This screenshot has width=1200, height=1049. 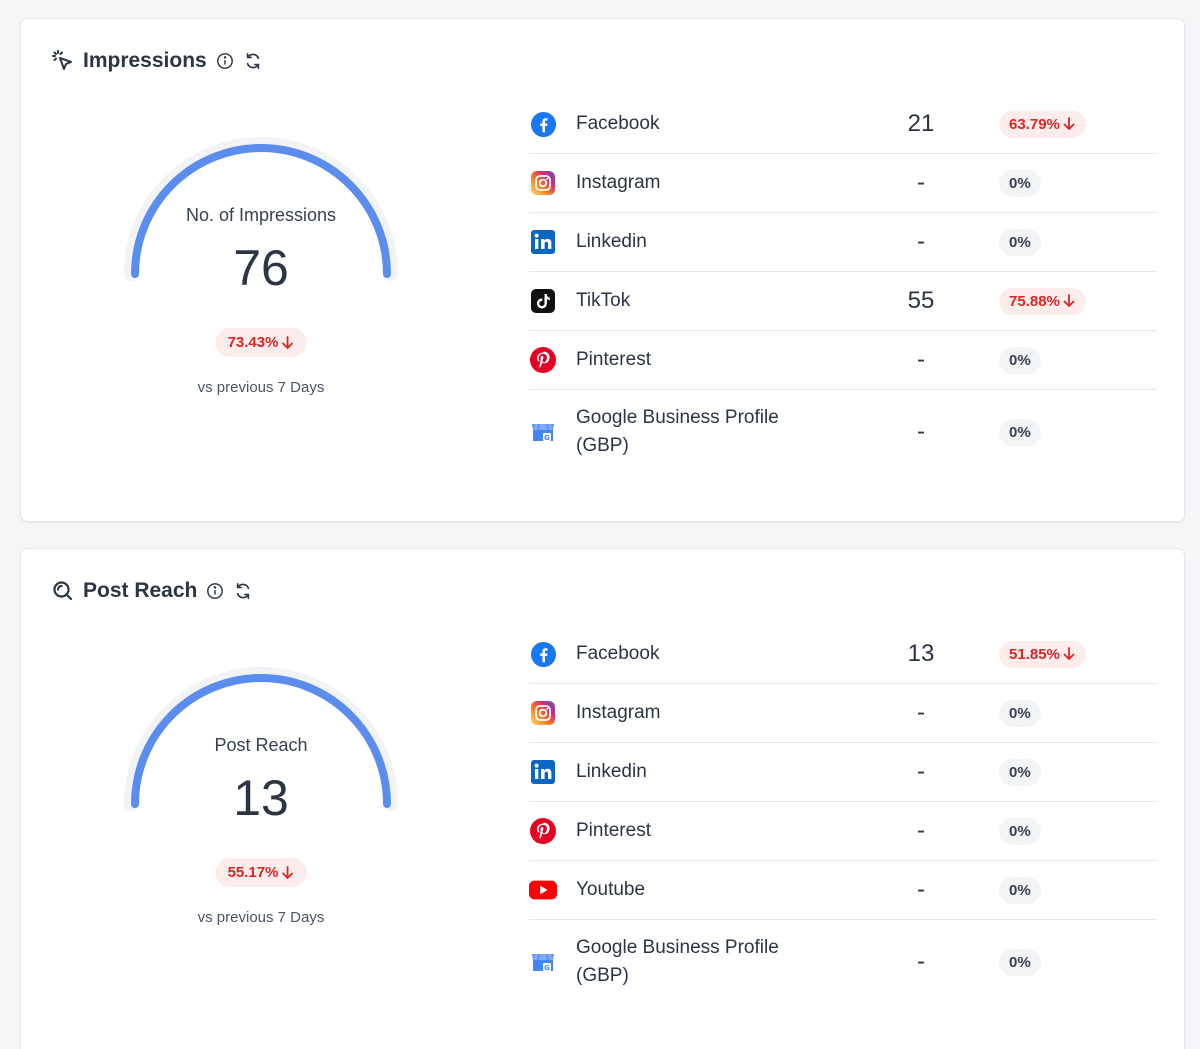 I want to click on platform-name: Instagram, so click(x=618, y=712).